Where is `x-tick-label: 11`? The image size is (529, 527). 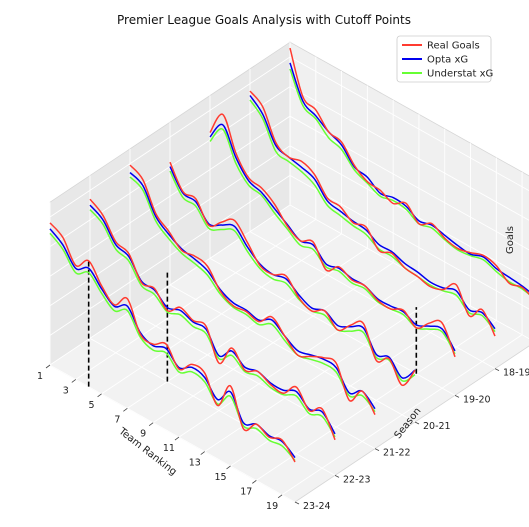 x-tick-label: 11 is located at coordinates (169, 448).